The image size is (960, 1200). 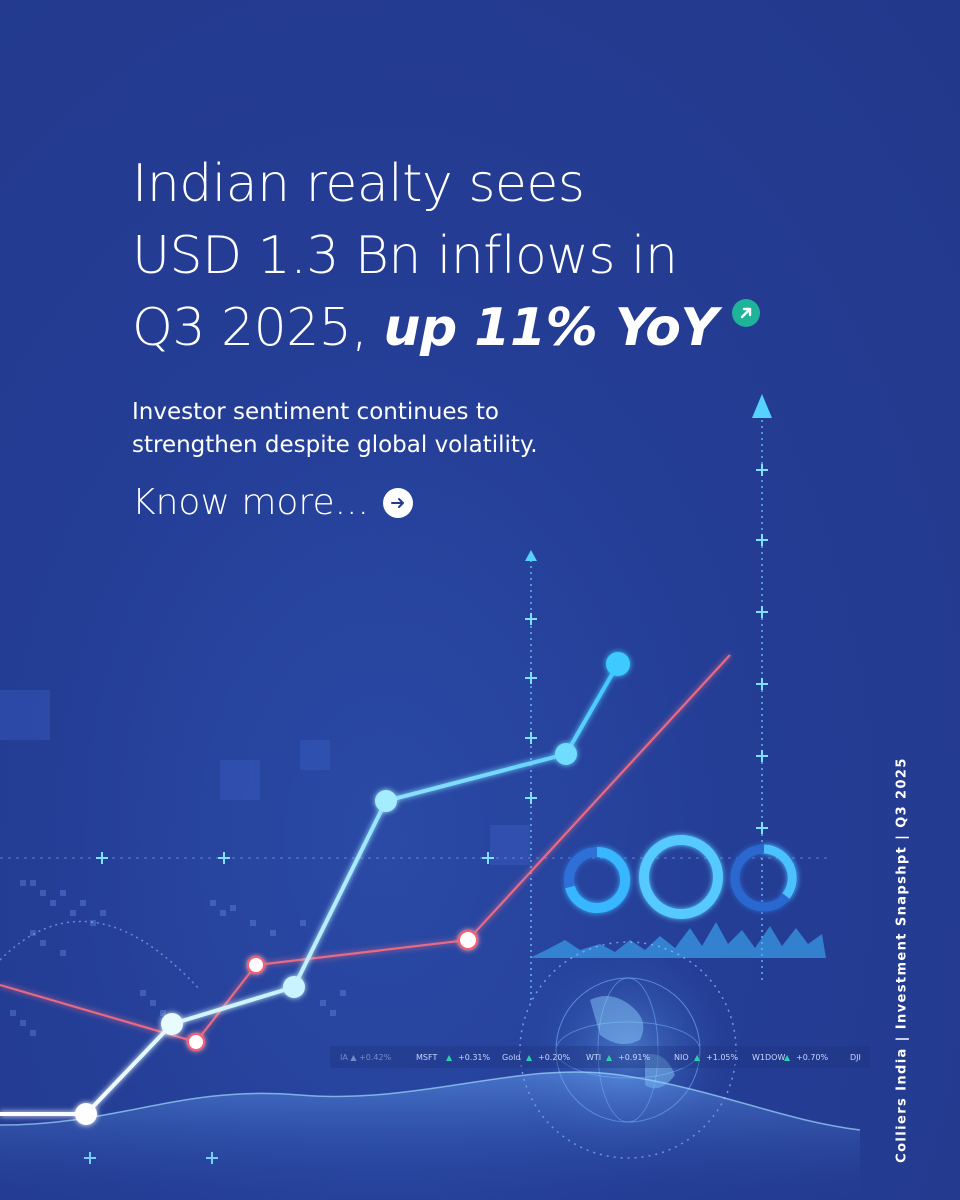 I want to click on ticker-dji-symbol: DJI, so click(x=855, y=1057).